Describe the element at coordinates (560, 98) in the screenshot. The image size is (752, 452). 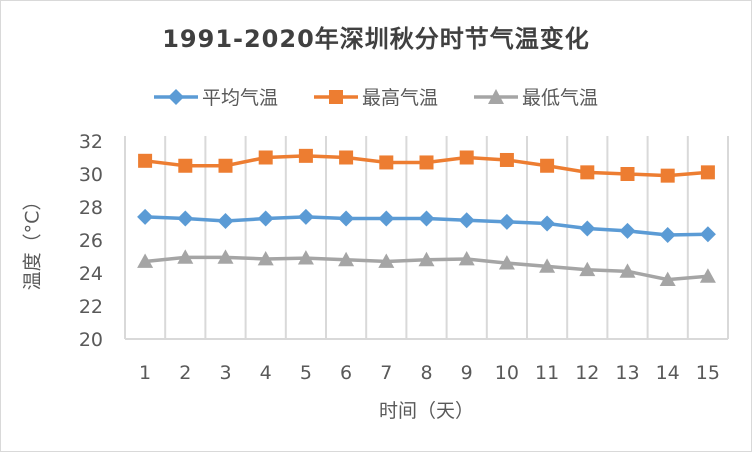
I see `legend-label: 最低气温` at that location.